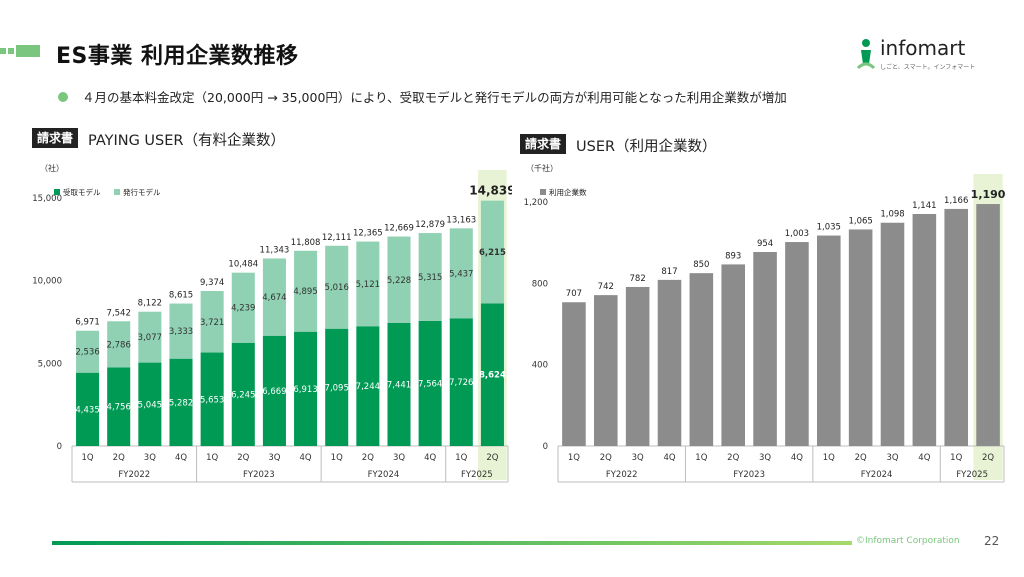  Describe the element at coordinates (860, 221) in the screenshot. I see `bar-value-label: 1,065` at that location.